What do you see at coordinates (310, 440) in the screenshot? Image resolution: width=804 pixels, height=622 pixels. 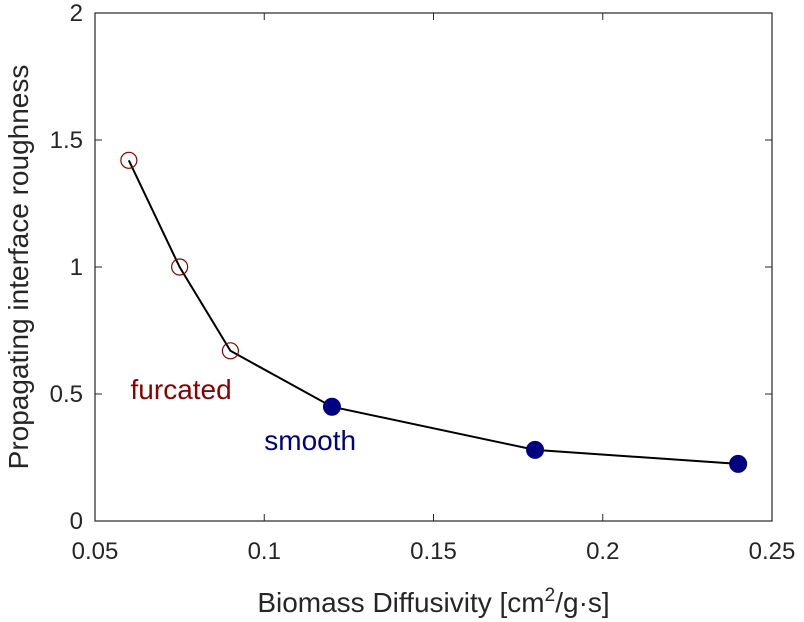 I see `smooth-label: smooth` at bounding box center [310, 440].